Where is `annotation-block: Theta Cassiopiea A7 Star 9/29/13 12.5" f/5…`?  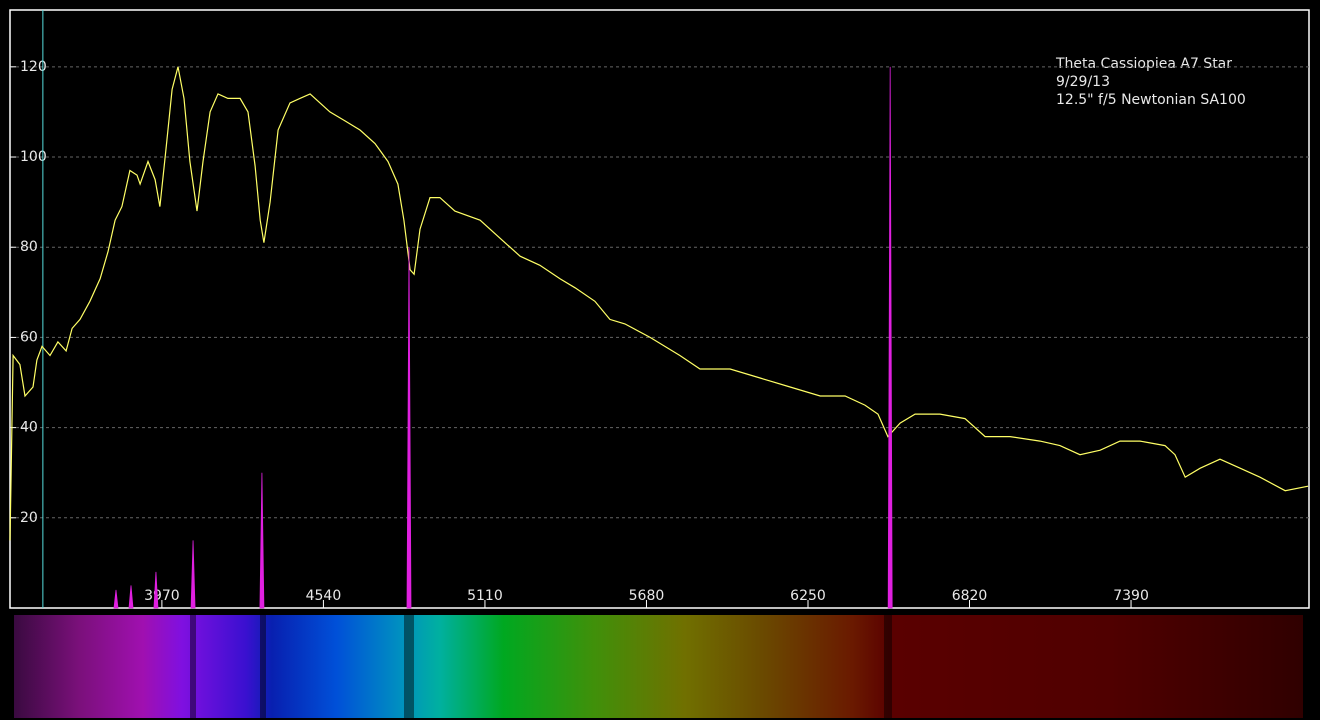
annotation-block: Theta Cassiopiea A7 Star 9/29/13 12.5" f/5… is located at coordinates (1150, 82).